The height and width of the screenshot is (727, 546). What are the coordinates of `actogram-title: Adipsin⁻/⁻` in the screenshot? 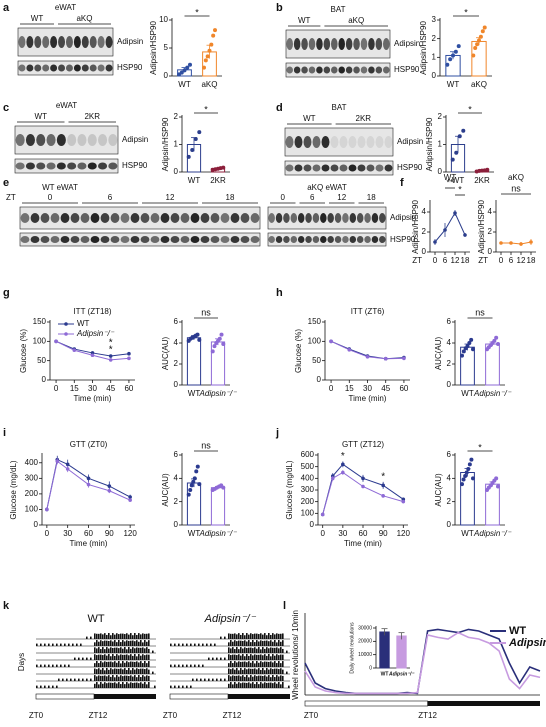 It's located at (230, 619).